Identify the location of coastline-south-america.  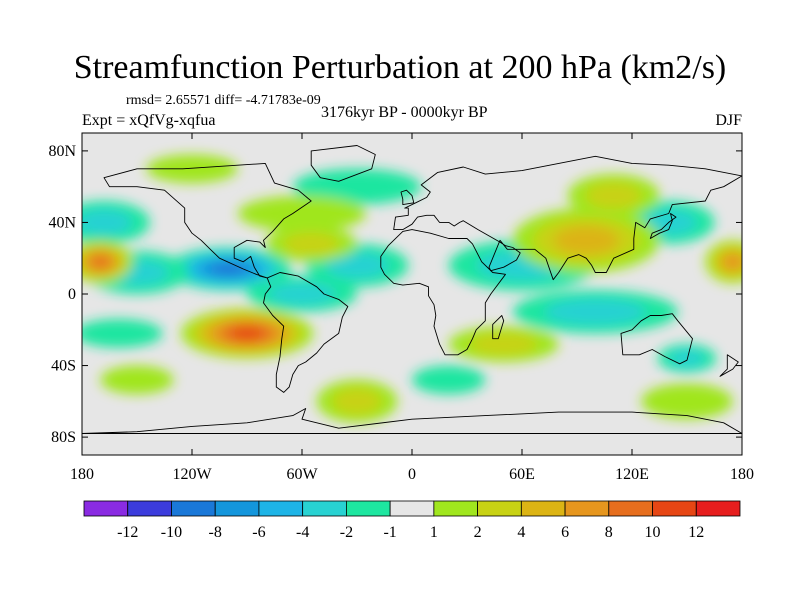
(306, 332).